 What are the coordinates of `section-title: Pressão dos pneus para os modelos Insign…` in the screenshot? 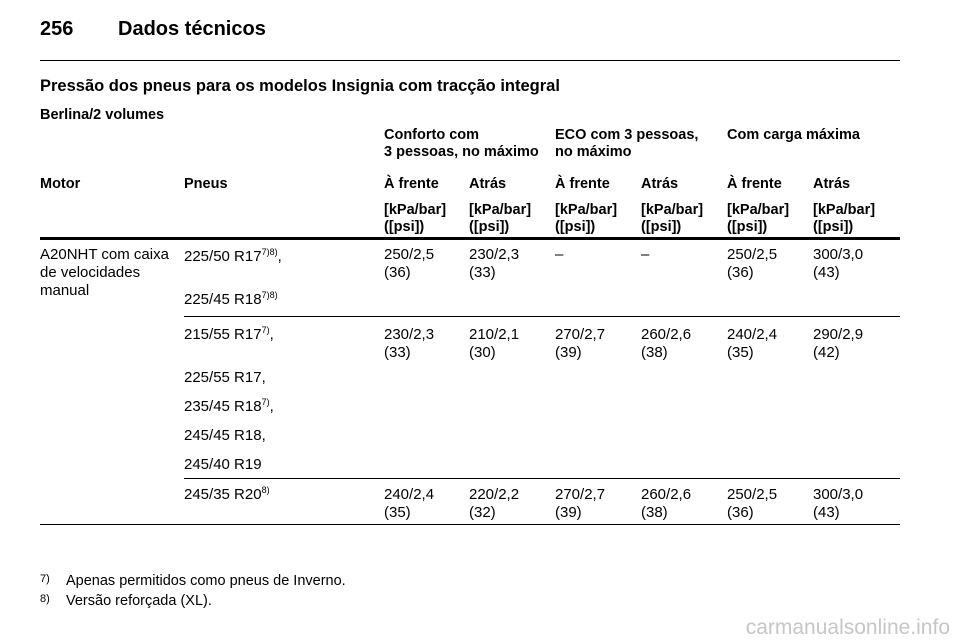 It's located at (300, 86).